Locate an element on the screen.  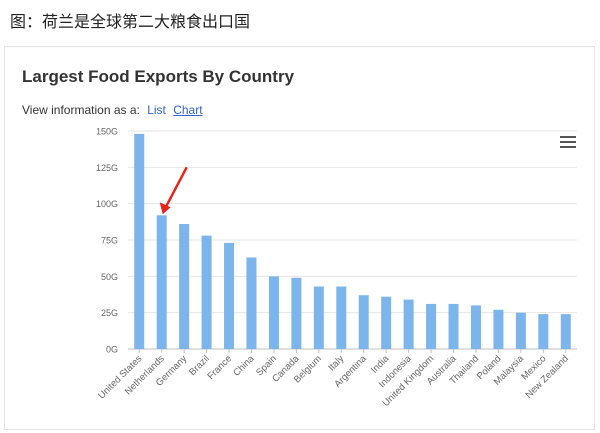
y-tick-label: 75G is located at coordinates (109, 241).